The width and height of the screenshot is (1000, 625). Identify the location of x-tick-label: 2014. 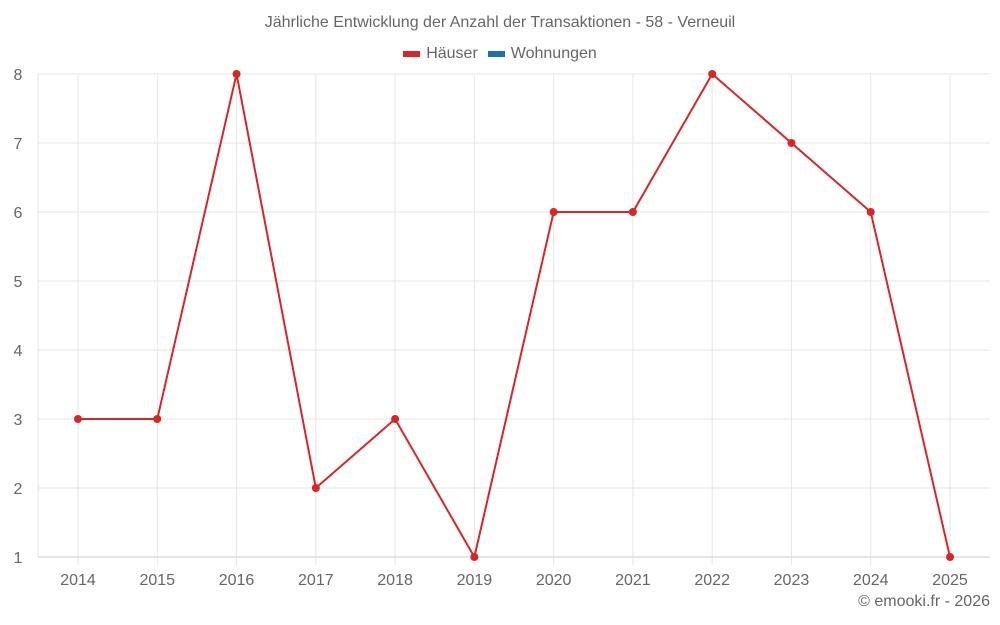
(78, 580).